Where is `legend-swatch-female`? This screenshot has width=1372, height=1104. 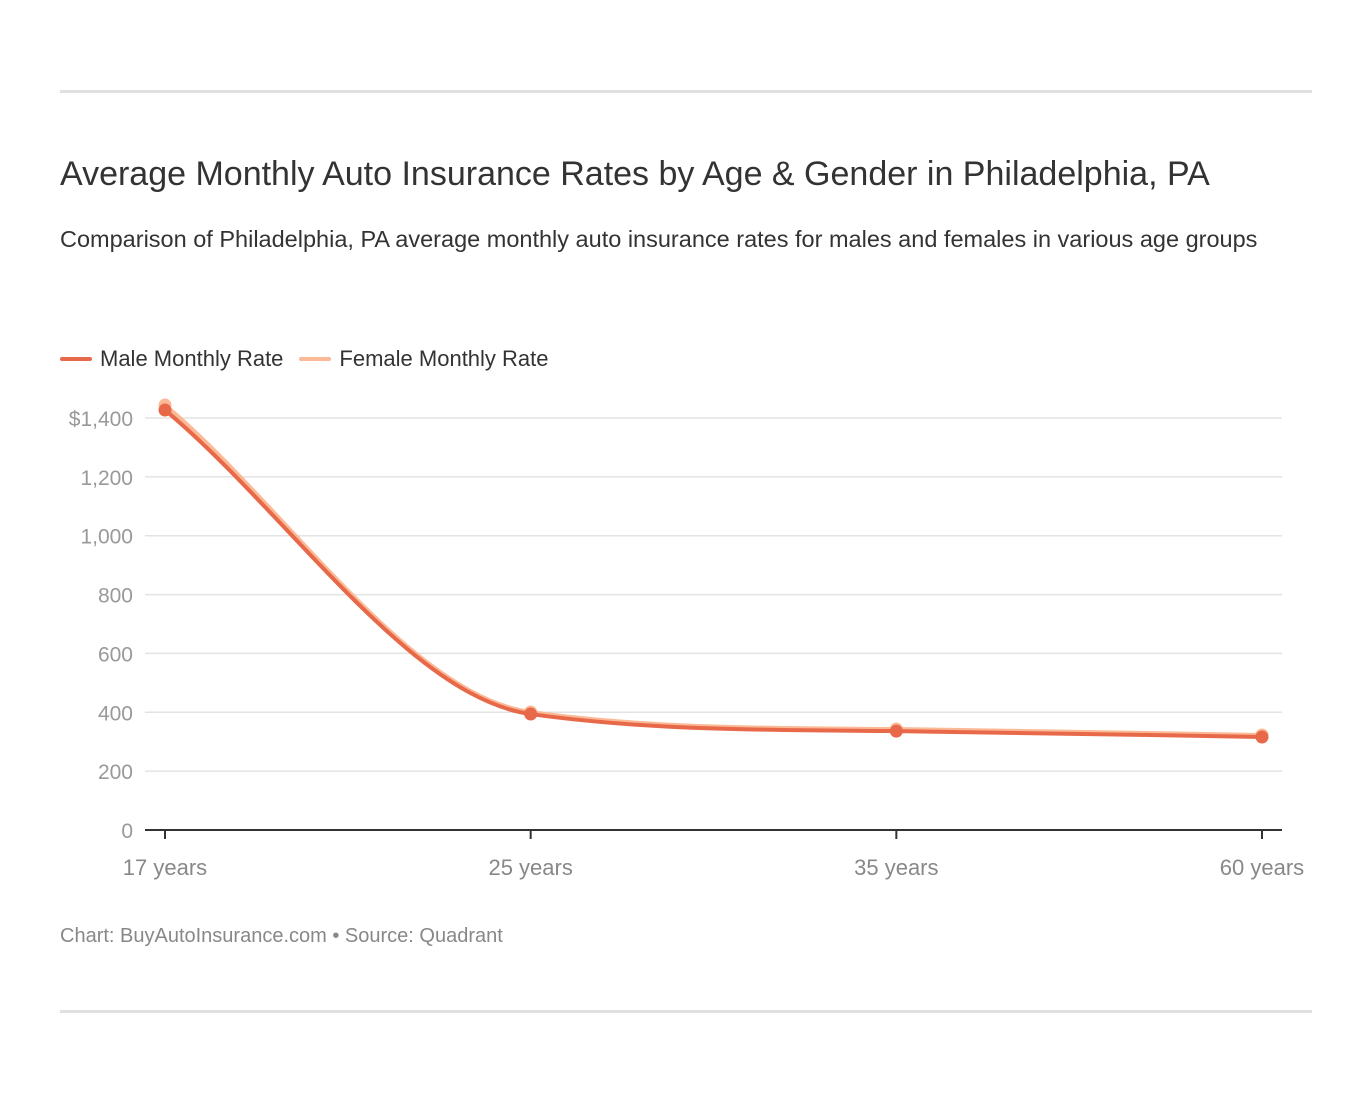
legend-swatch-female is located at coordinates (315, 359).